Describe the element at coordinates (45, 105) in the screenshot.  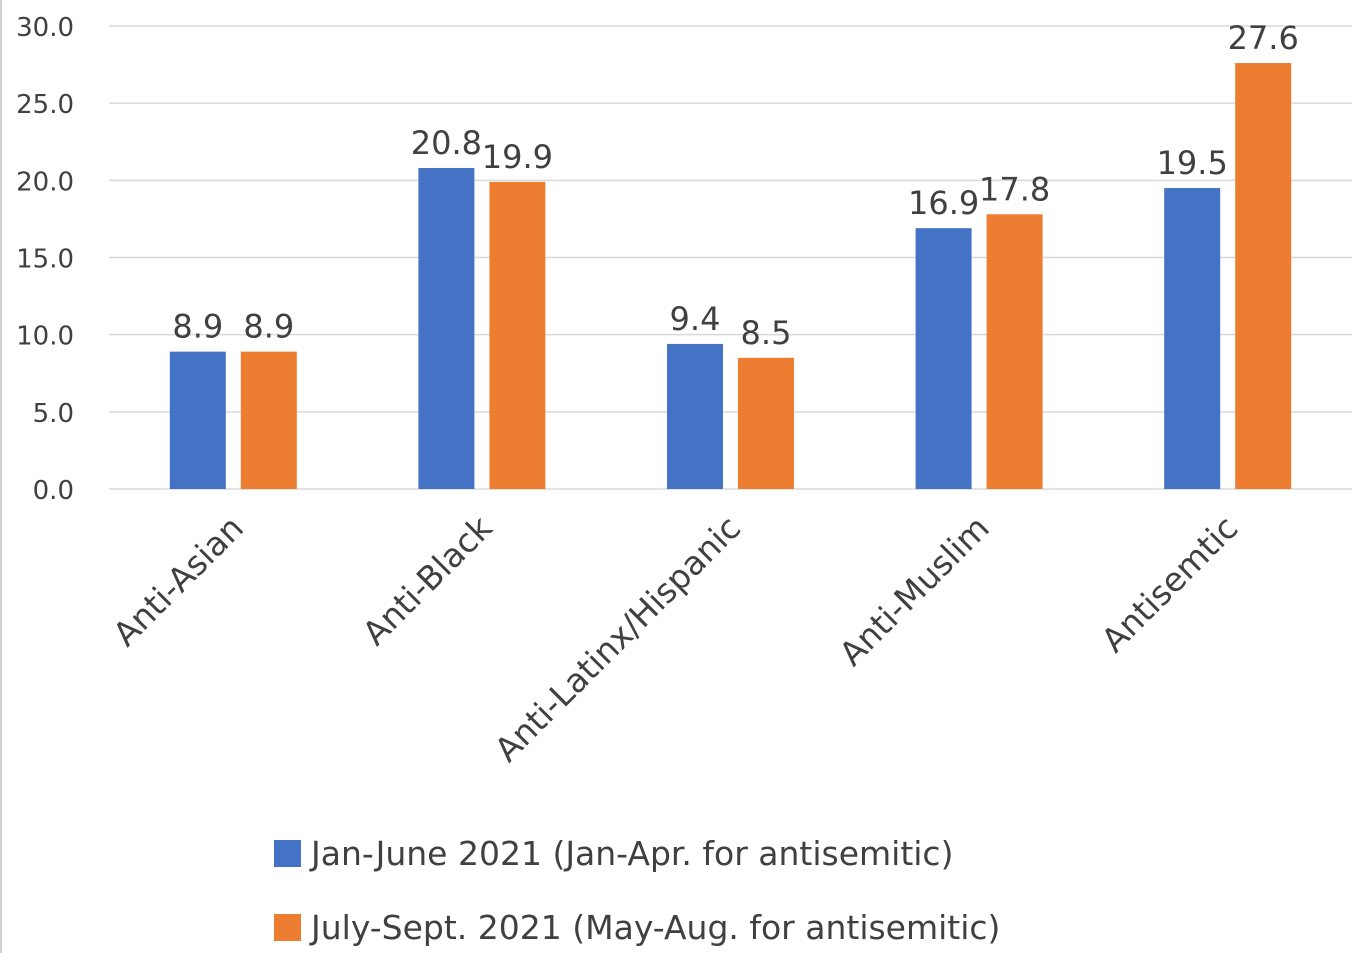
I see `y-tick-label: 25.0` at that location.